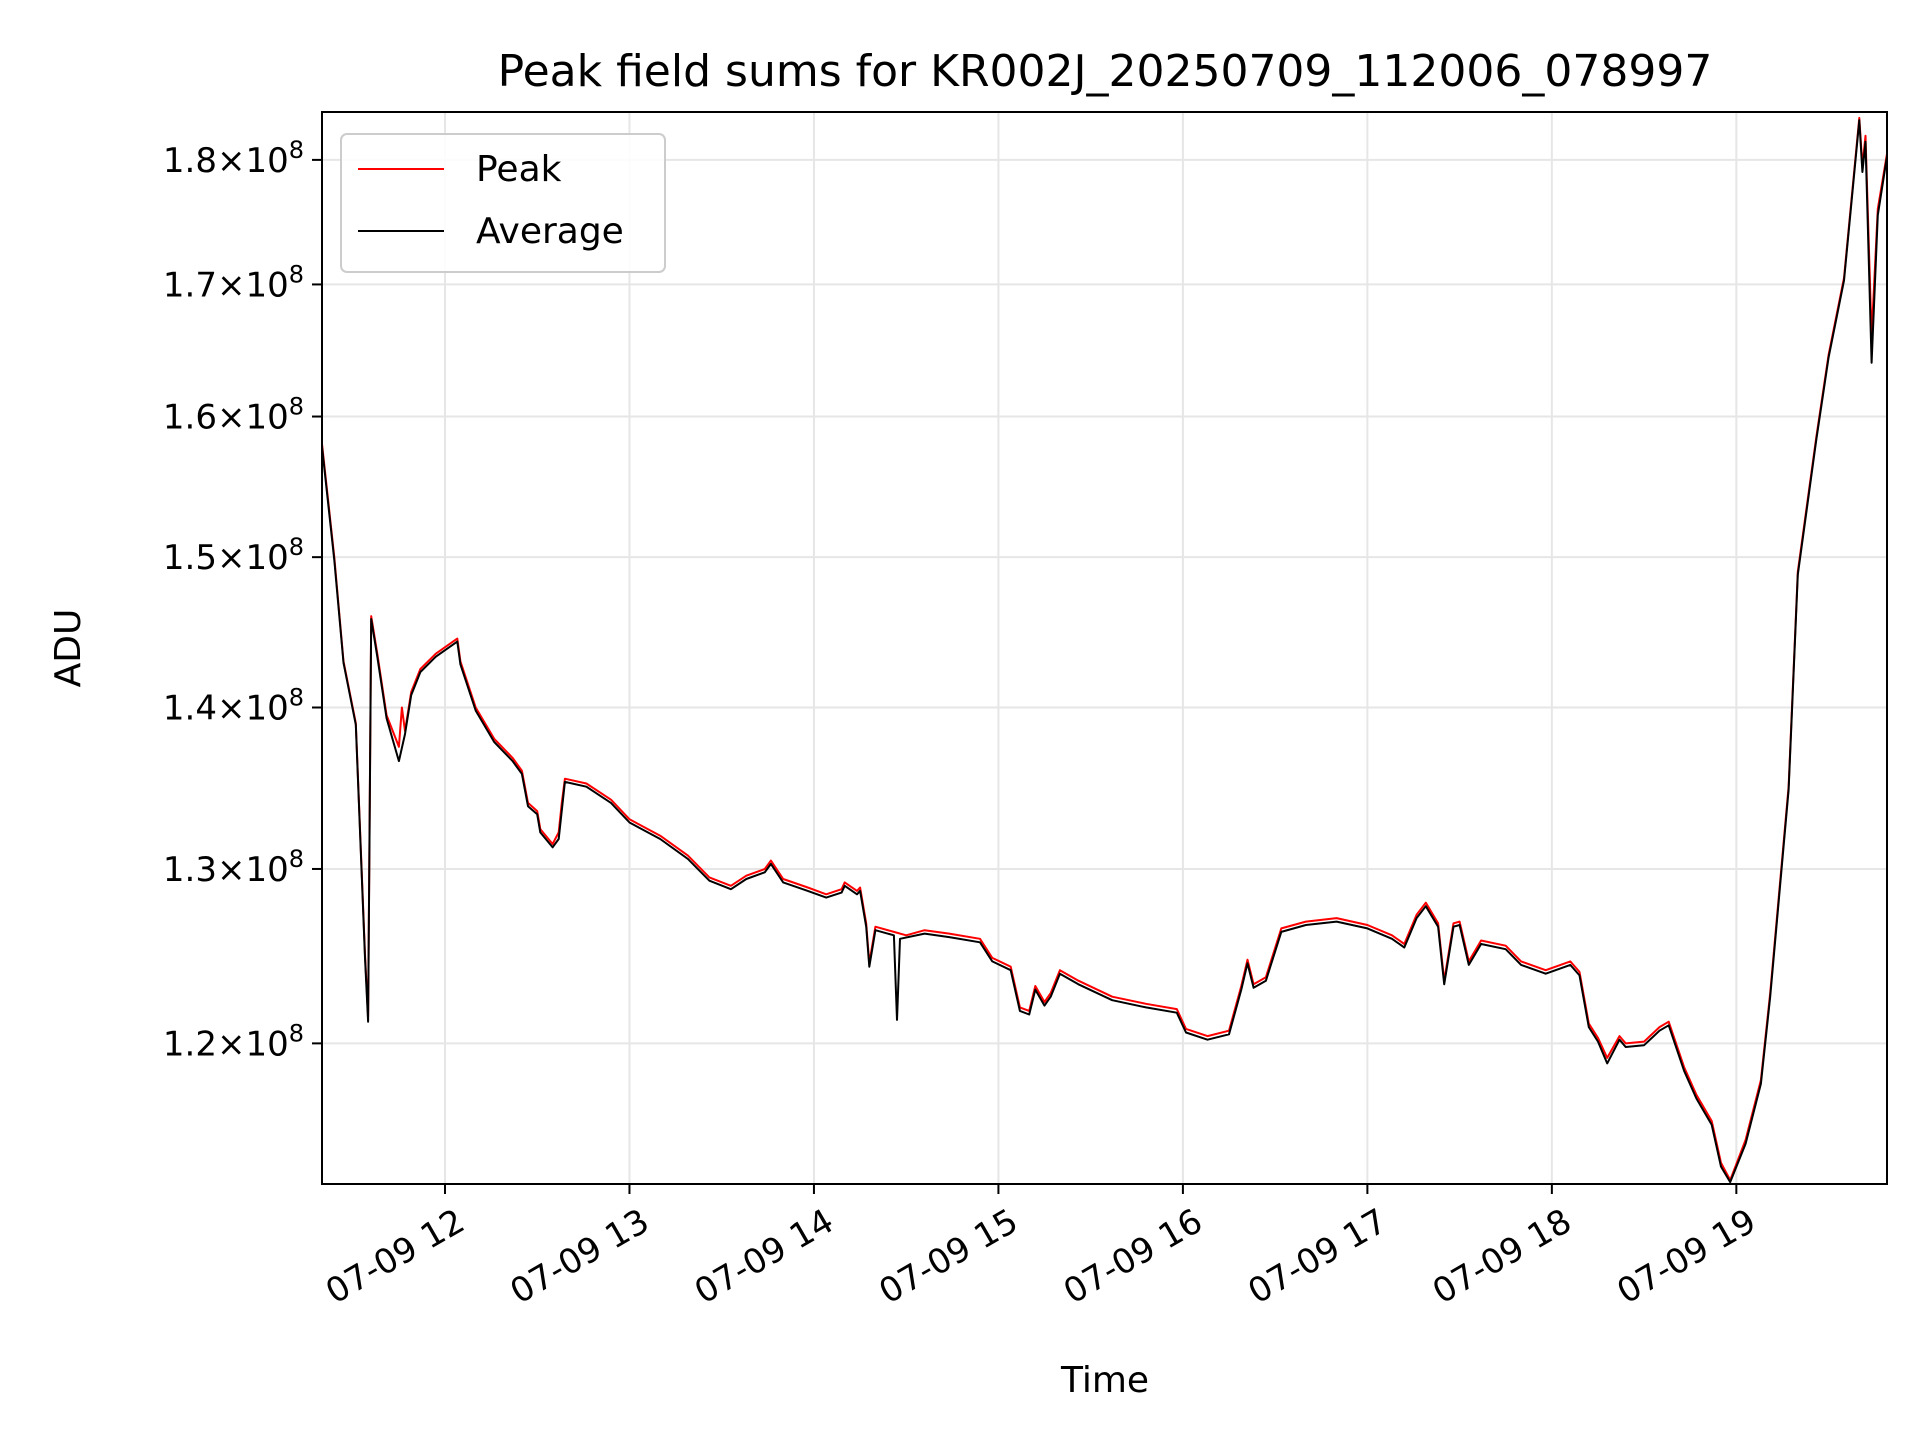  What do you see at coordinates (233, 705) in the screenshot?
I see `y-tick-label: 1.4×108` at bounding box center [233, 705].